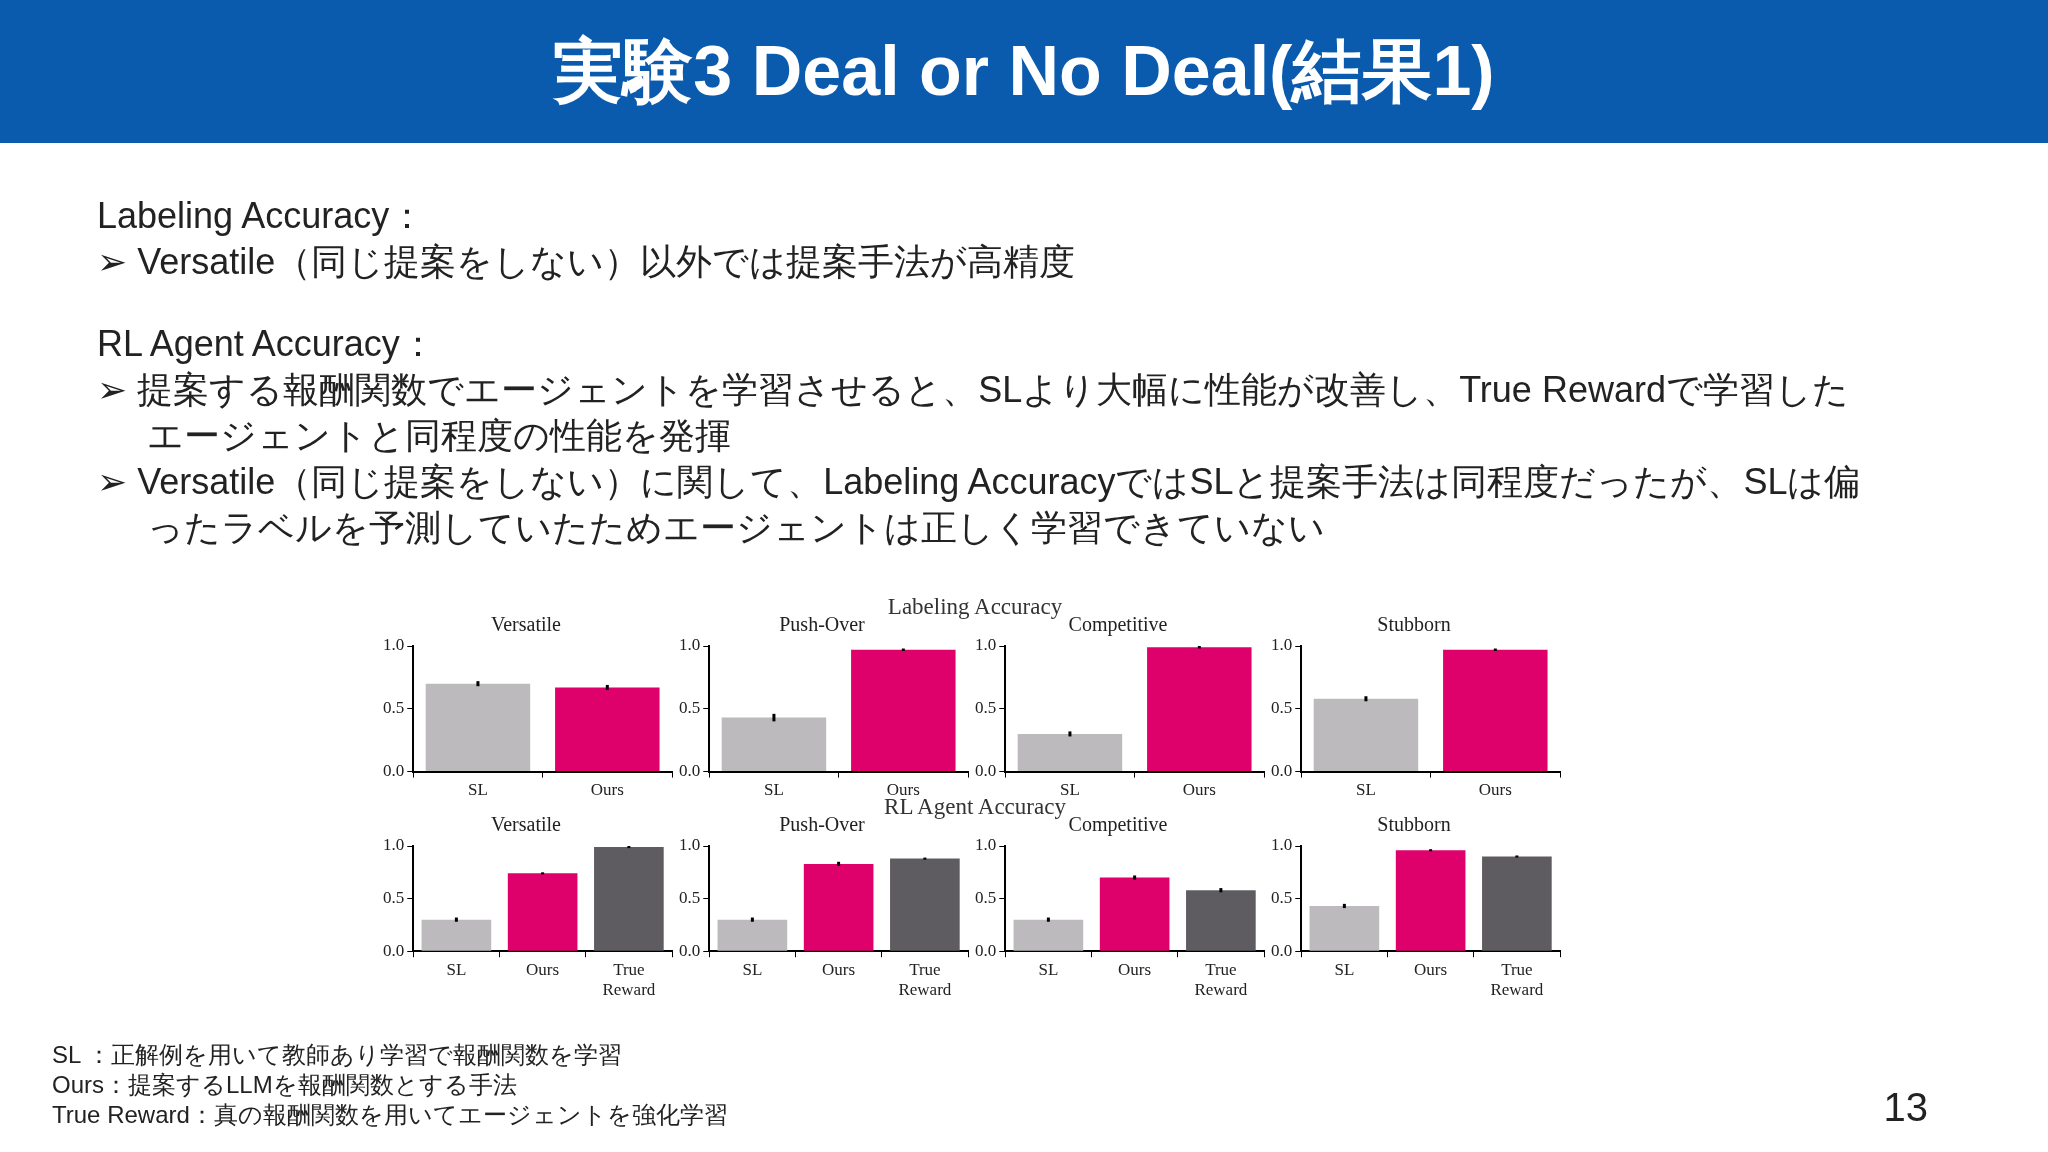  I want to click on text: SL ：正解例を用いて教師あり学習で報酬関数を学習, so click(338, 1055).